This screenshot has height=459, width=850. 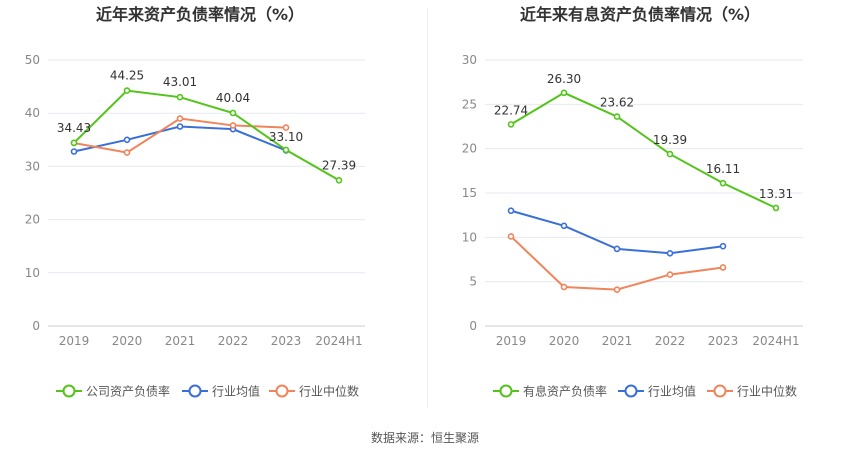 What do you see at coordinates (564, 79) in the screenshot?
I see `data-label: 26.30` at bounding box center [564, 79].